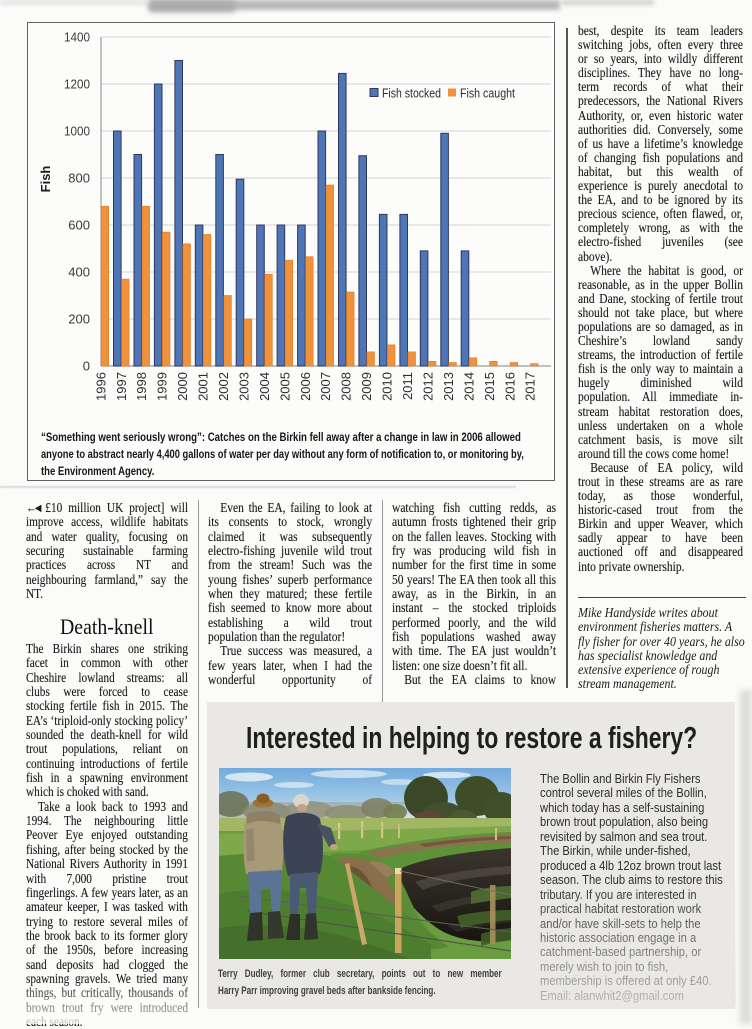 This screenshot has width=752, height=1029. What do you see at coordinates (264, 386) in the screenshot?
I see `svg-text: 2004` at bounding box center [264, 386].